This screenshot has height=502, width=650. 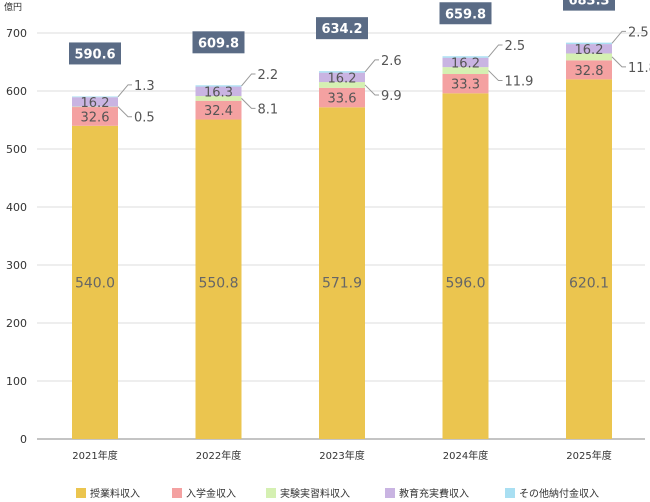 I want to click on total-label: 590.6, so click(x=94, y=54).